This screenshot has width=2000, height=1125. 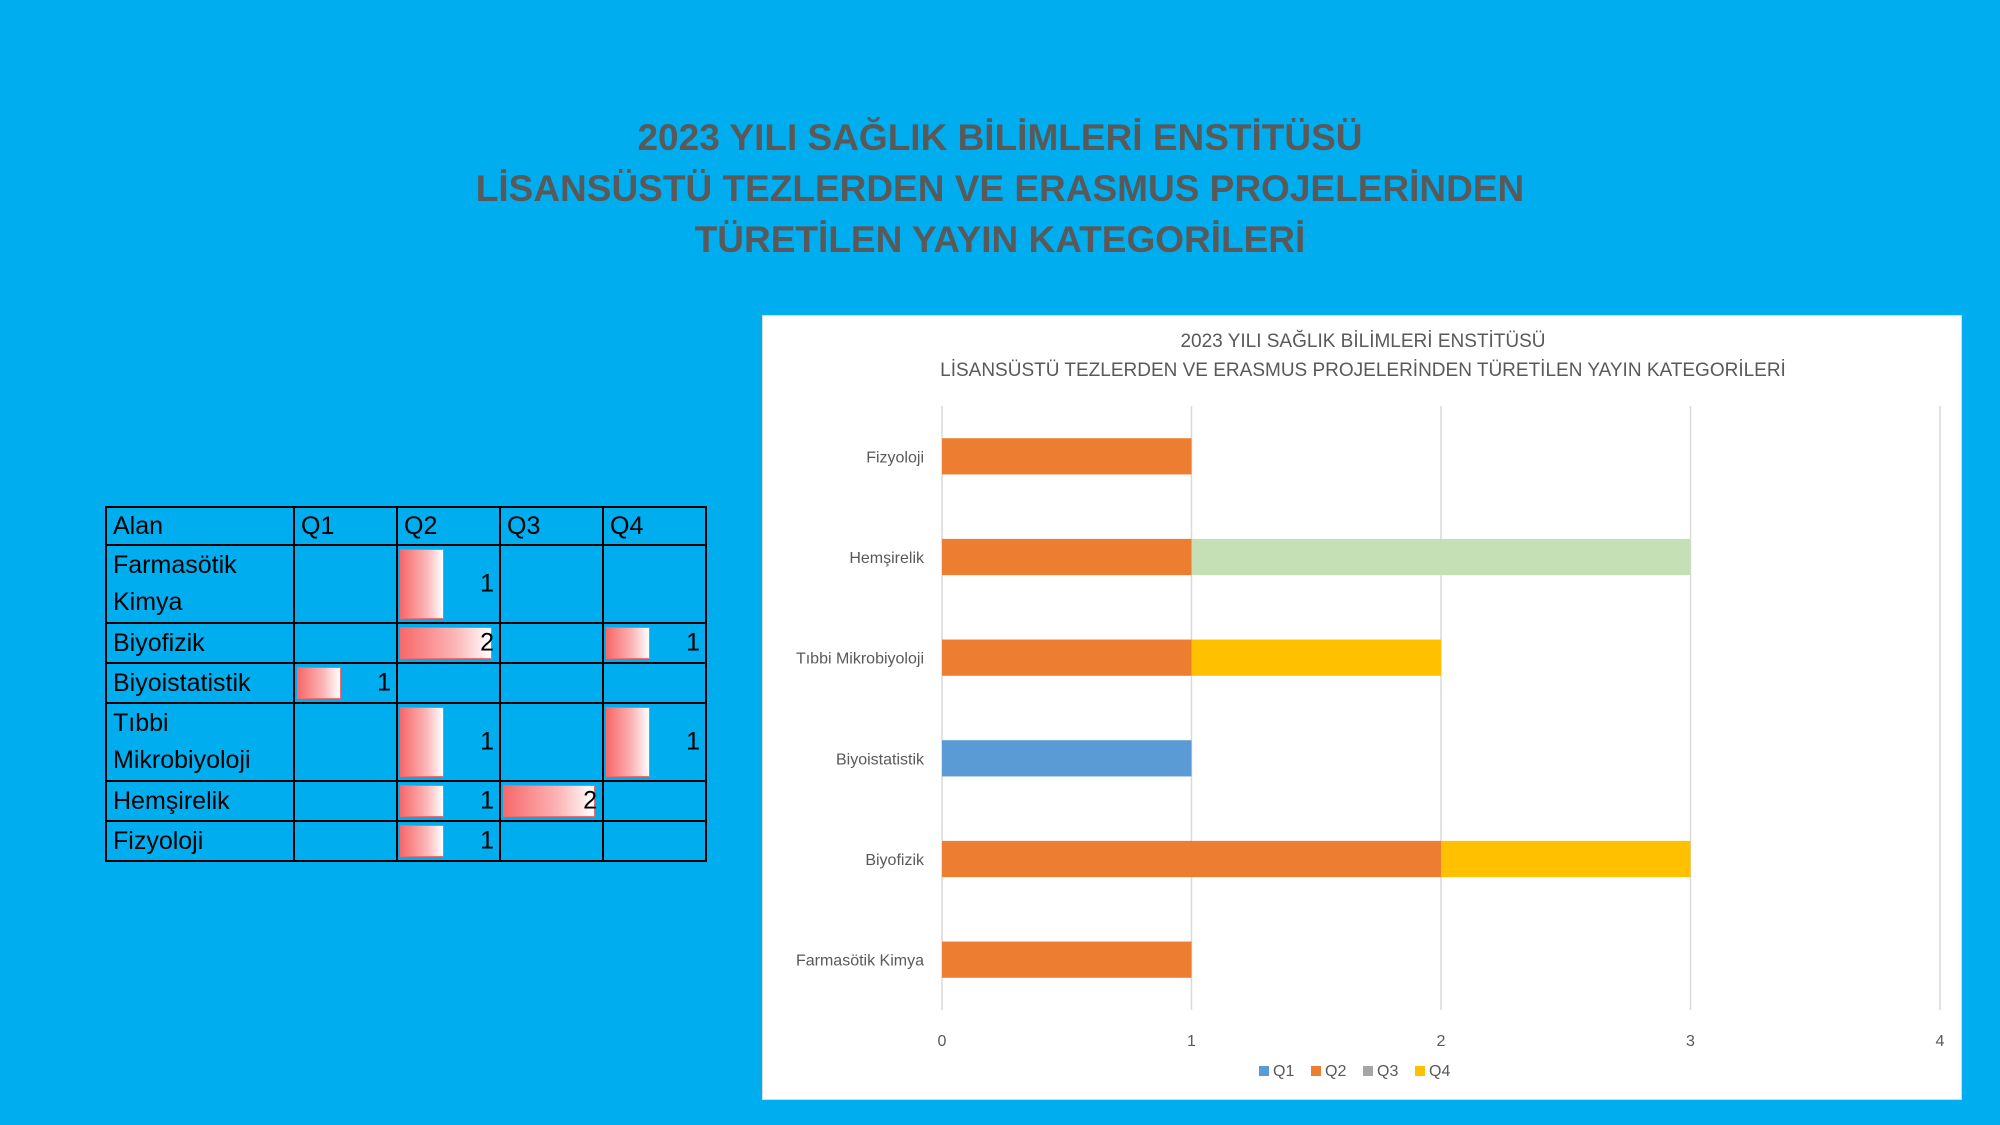 What do you see at coordinates (1690, 1041) in the screenshot?
I see `x-tick-label: 3` at bounding box center [1690, 1041].